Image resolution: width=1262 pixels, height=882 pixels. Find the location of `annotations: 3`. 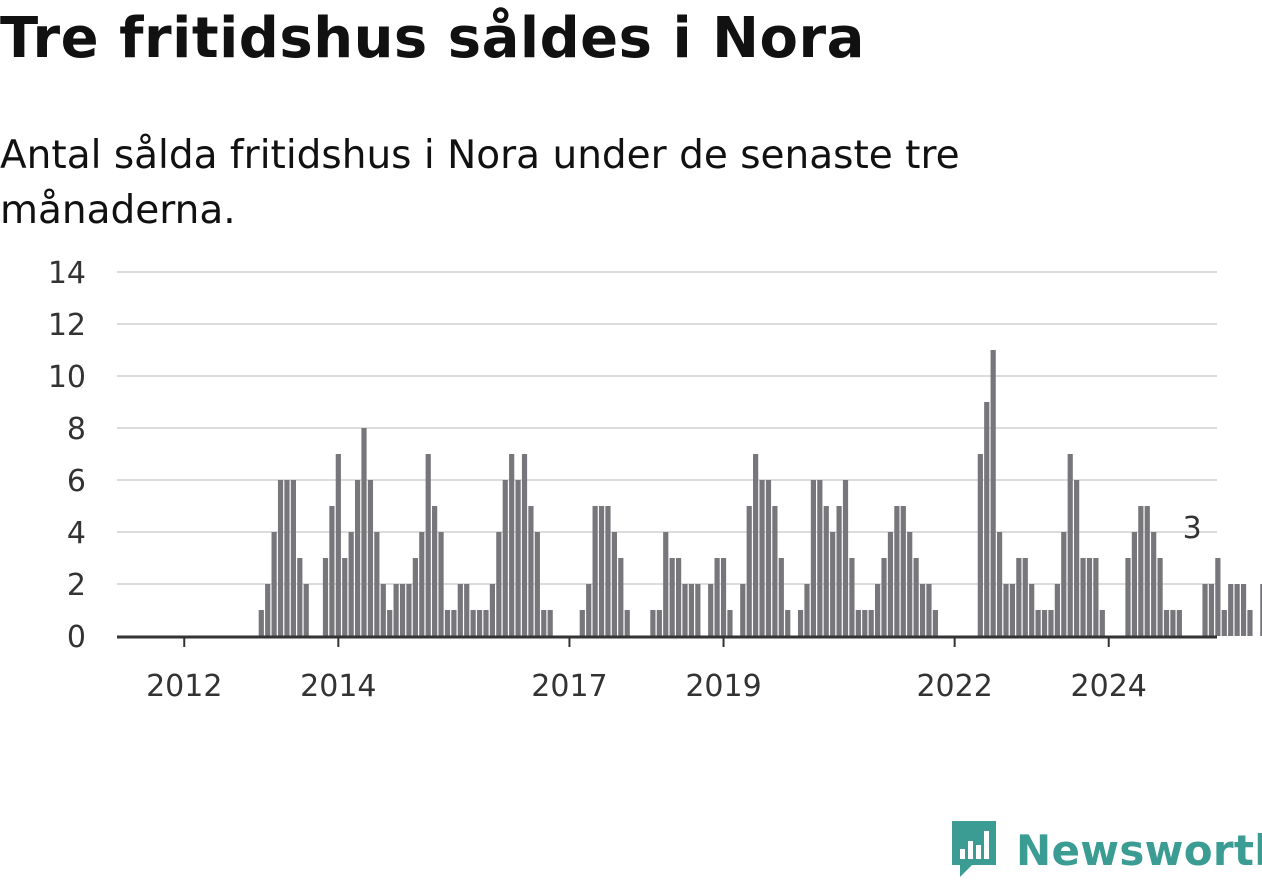

annotations: 3 is located at coordinates (1192, 528).